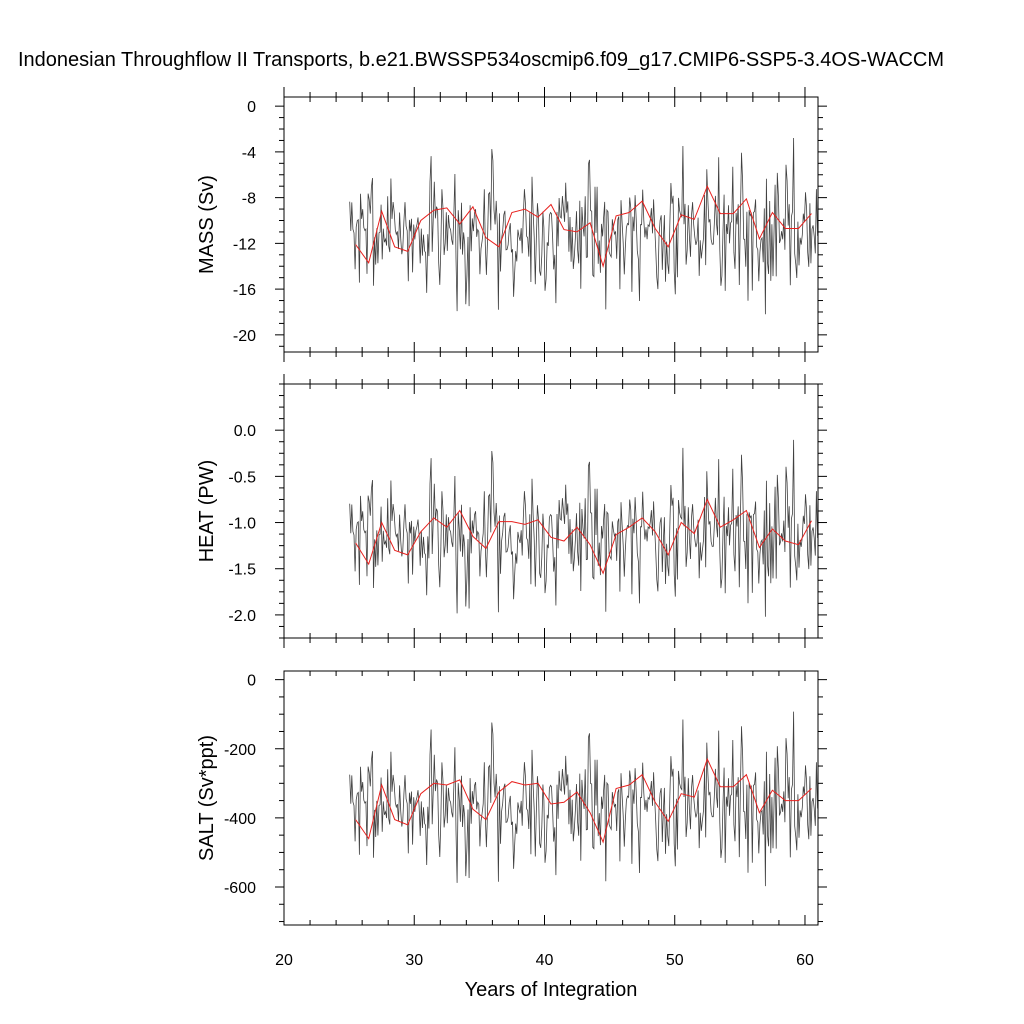  Describe the element at coordinates (545, 960) in the screenshot. I see `x-tick-label: 40` at that location.